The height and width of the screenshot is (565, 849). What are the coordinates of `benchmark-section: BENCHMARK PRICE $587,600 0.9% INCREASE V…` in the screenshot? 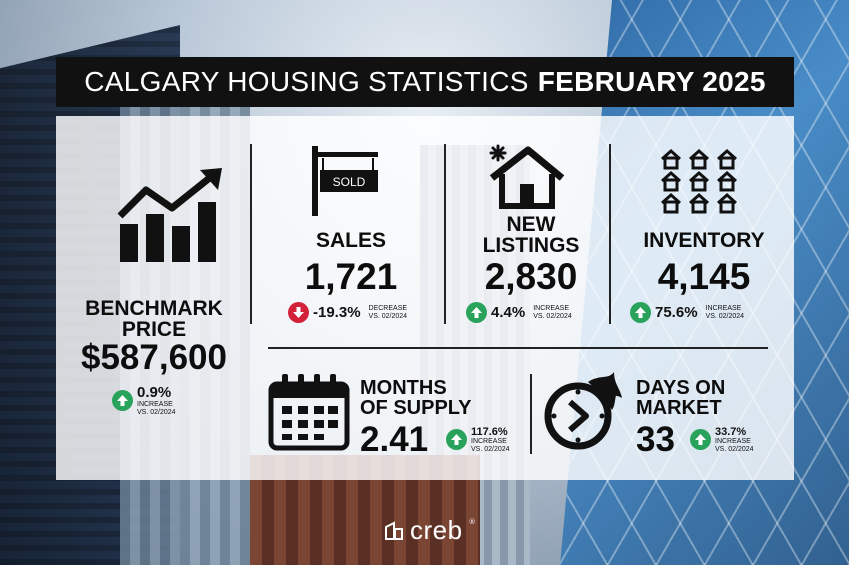 It's located at (154, 318).